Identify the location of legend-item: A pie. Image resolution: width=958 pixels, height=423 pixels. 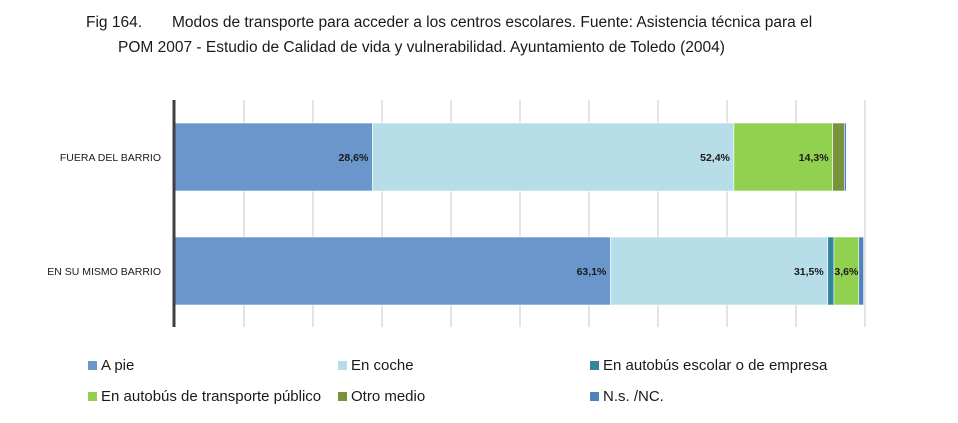
(111, 365).